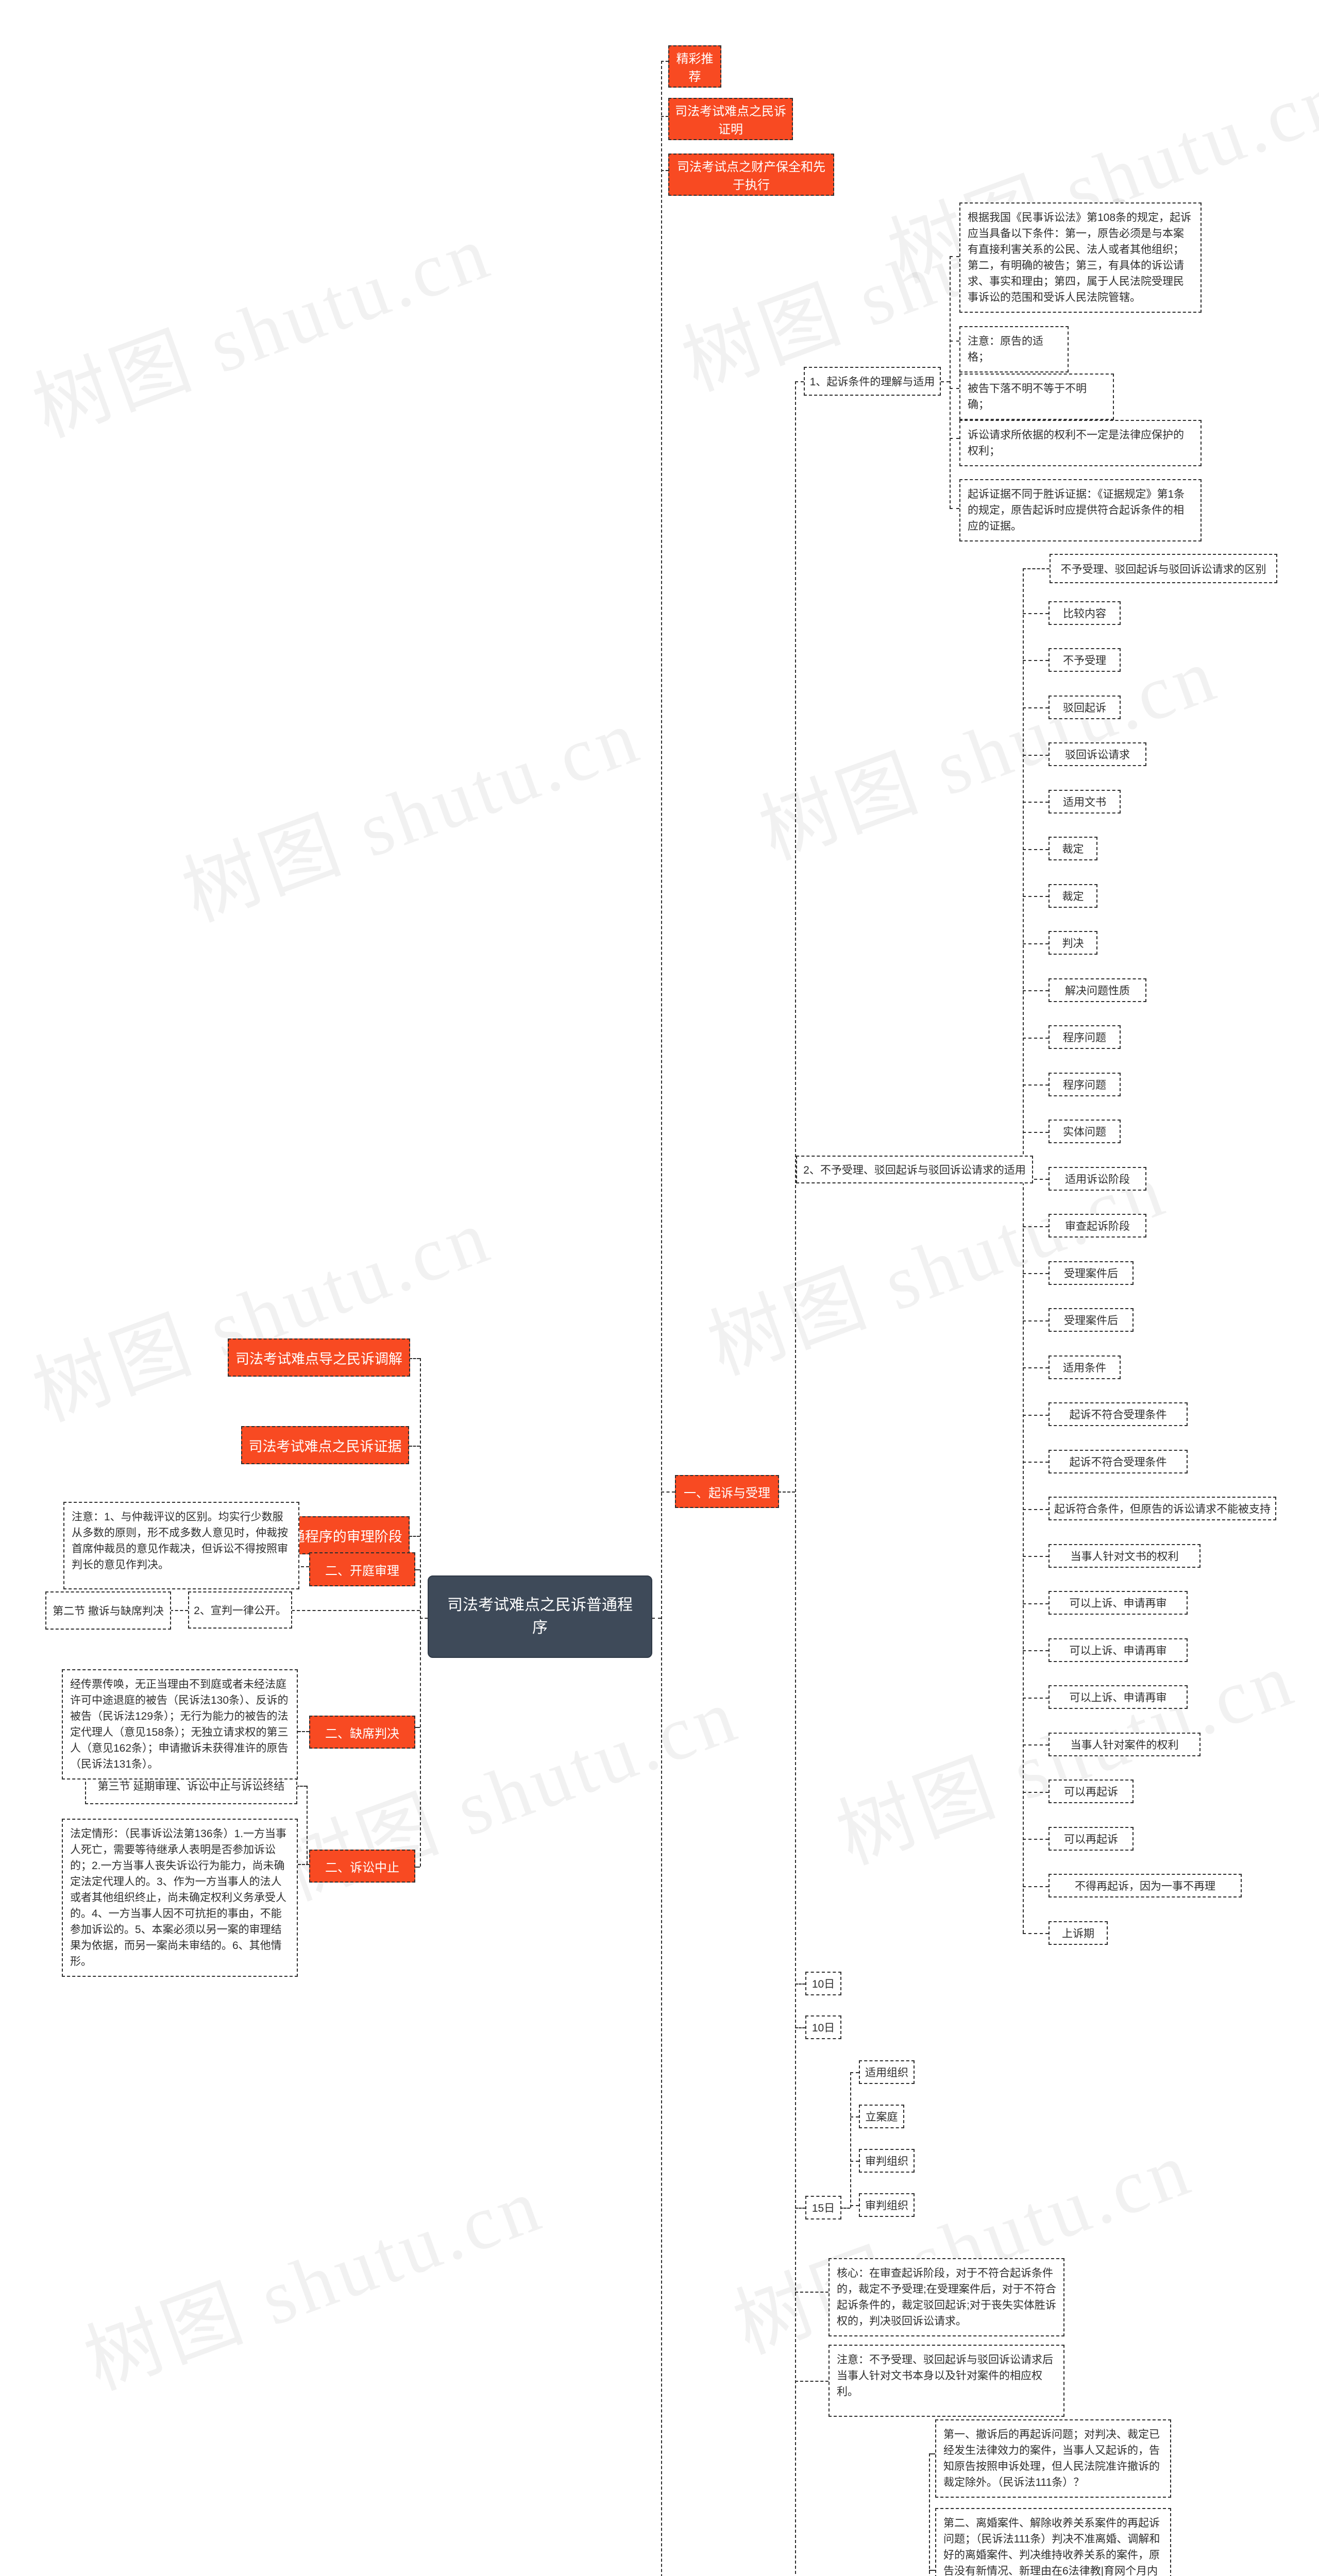 The width and height of the screenshot is (1319, 2576). I want to click on node-rejection-application: 2、不予受理、驳回起诉与驳回诉讼请求的适用, so click(914, 1169).